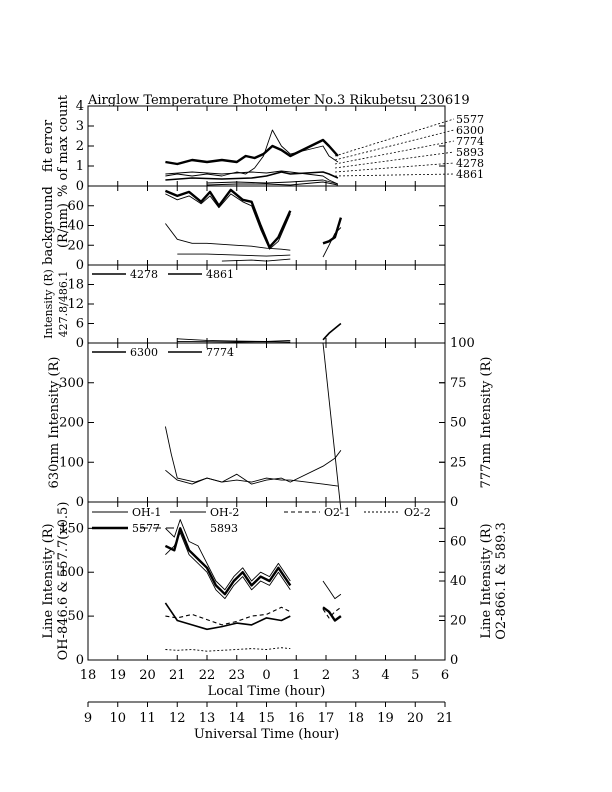 The image size is (612, 792). I want to click on line-intensity-series-o2-1-late, so click(332, 612).